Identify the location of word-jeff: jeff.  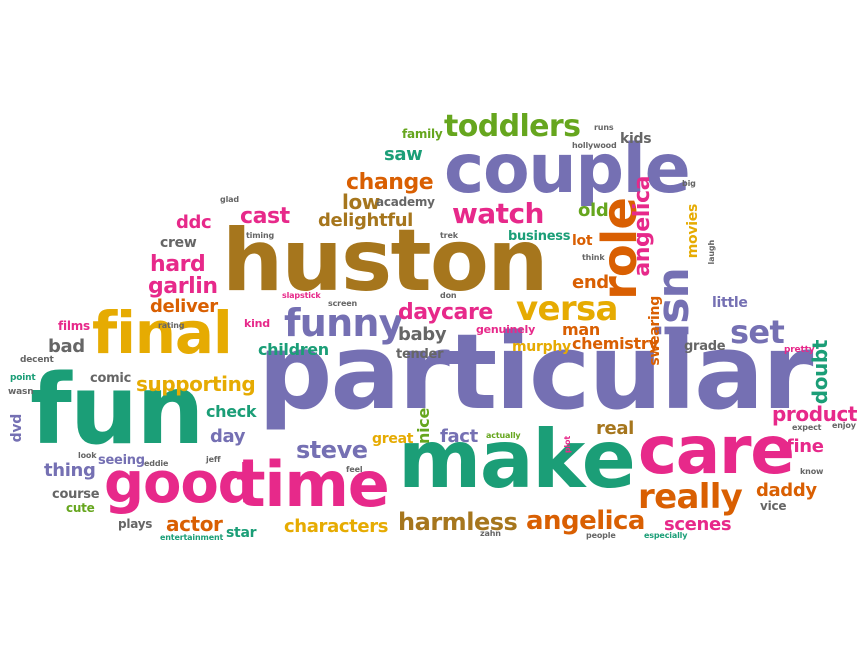
(213, 459).